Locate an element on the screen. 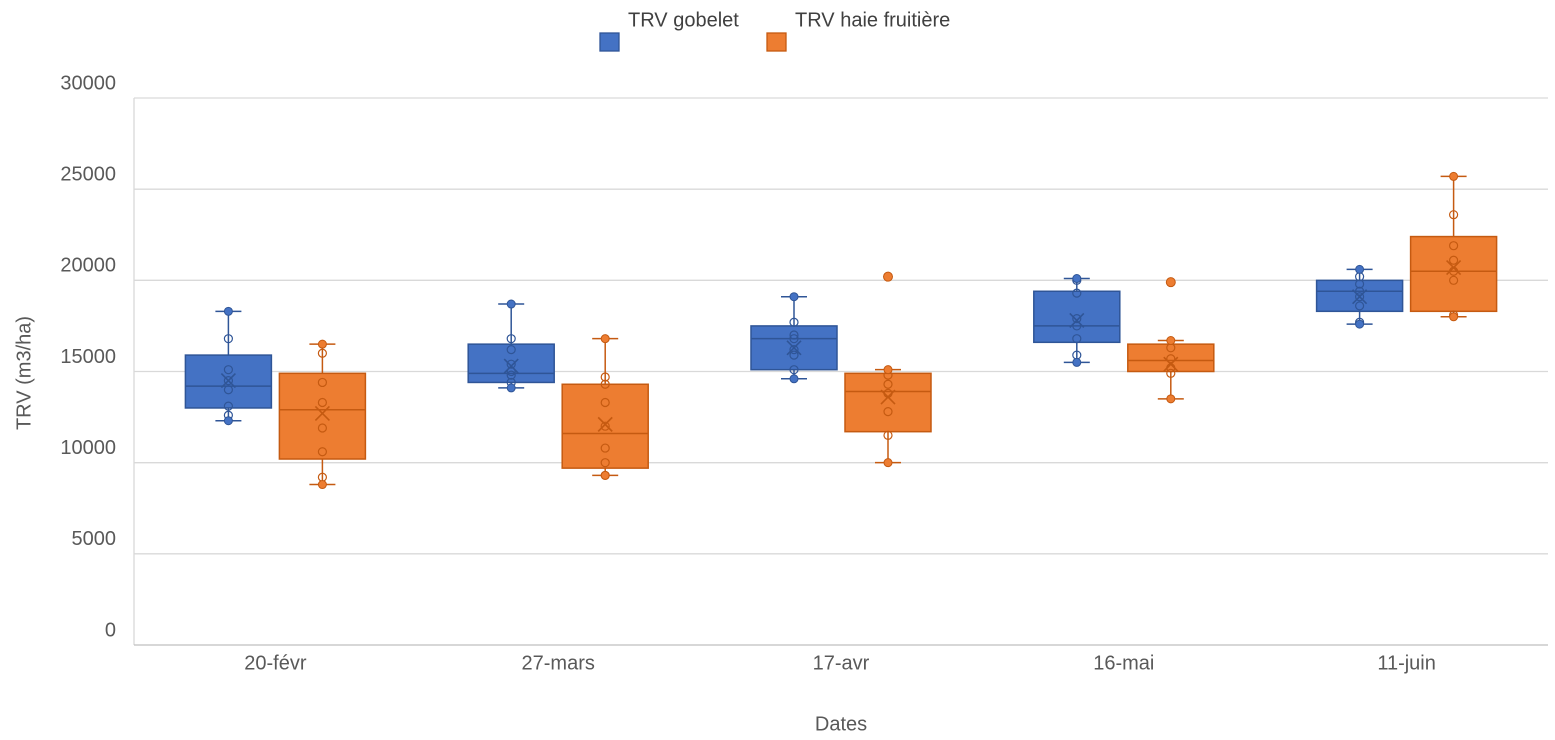 This screenshot has height=740, width=1555. x-axis-tick-labels: 20-févr 27-mars 17-avr 16-mai 11-juin is located at coordinates (840, 663).